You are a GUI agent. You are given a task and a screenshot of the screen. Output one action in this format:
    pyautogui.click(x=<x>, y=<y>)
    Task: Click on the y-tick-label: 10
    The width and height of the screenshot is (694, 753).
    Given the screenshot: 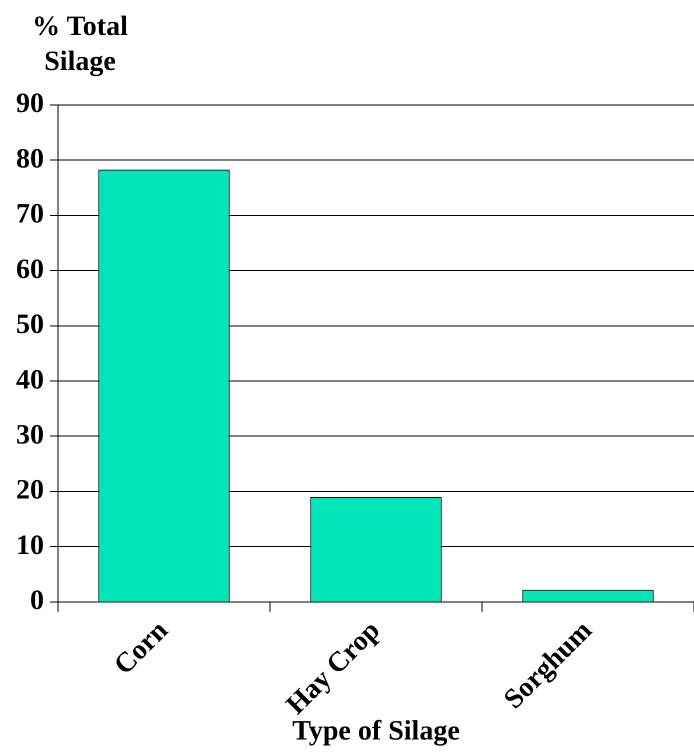 What is the action you would take?
    pyautogui.click(x=30, y=545)
    